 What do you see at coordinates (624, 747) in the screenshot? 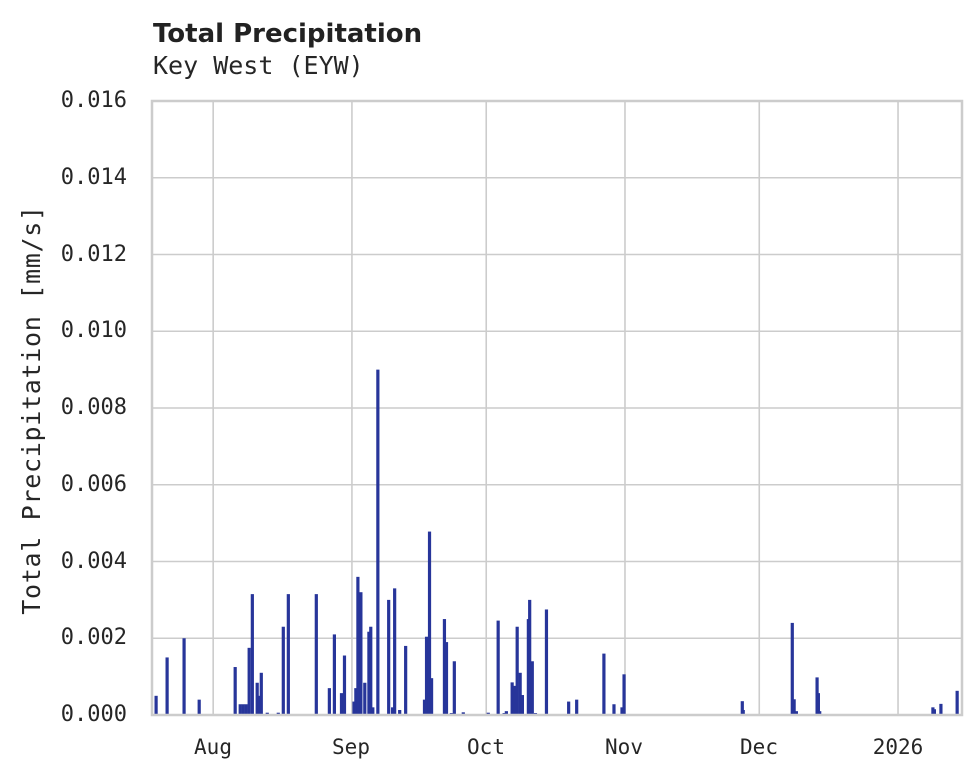
I see `x-tick-label: Nov` at bounding box center [624, 747].